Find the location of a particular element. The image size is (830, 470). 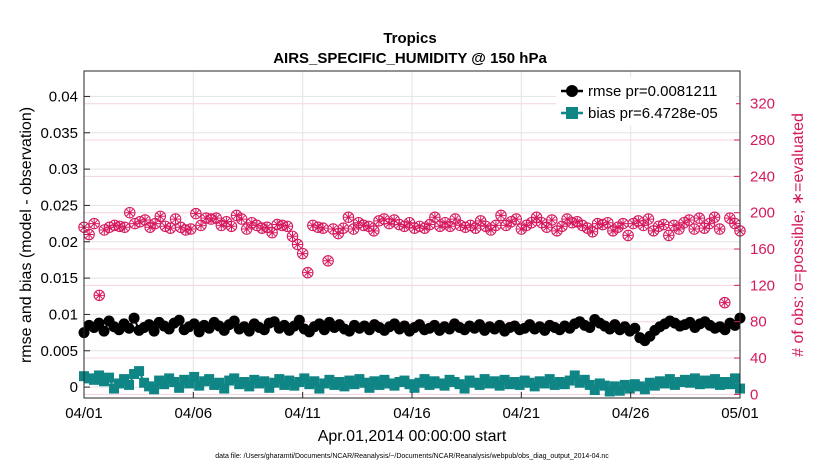

y-tick-label-right: 40 is located at coordinates (758, 358).